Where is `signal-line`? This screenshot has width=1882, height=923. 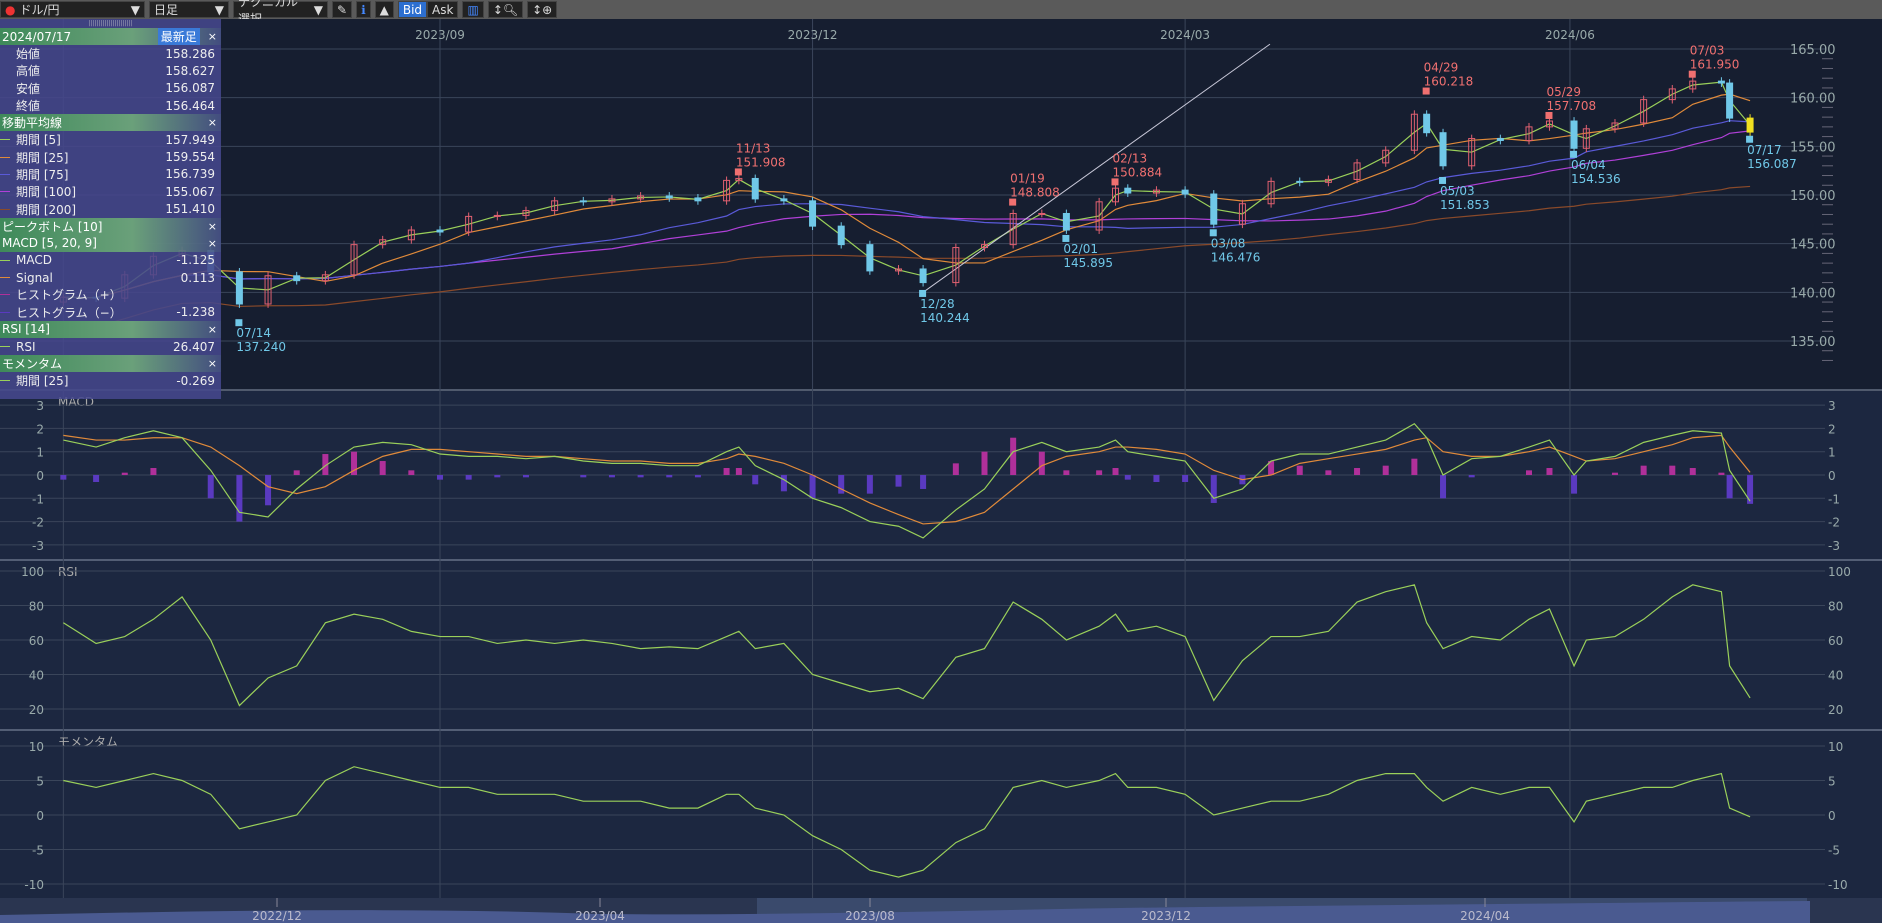
signal-line is located at coordinates (907, 479).